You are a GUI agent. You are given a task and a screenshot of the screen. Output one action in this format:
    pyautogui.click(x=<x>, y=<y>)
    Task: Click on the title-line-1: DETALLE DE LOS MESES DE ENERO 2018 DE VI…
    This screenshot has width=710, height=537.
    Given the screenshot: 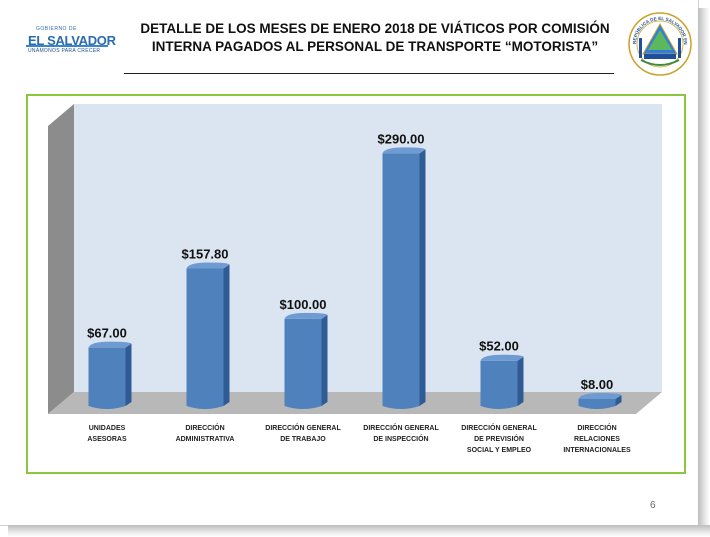 What is the action you would take?
    pyautogui.click(x=375, y=28)
    